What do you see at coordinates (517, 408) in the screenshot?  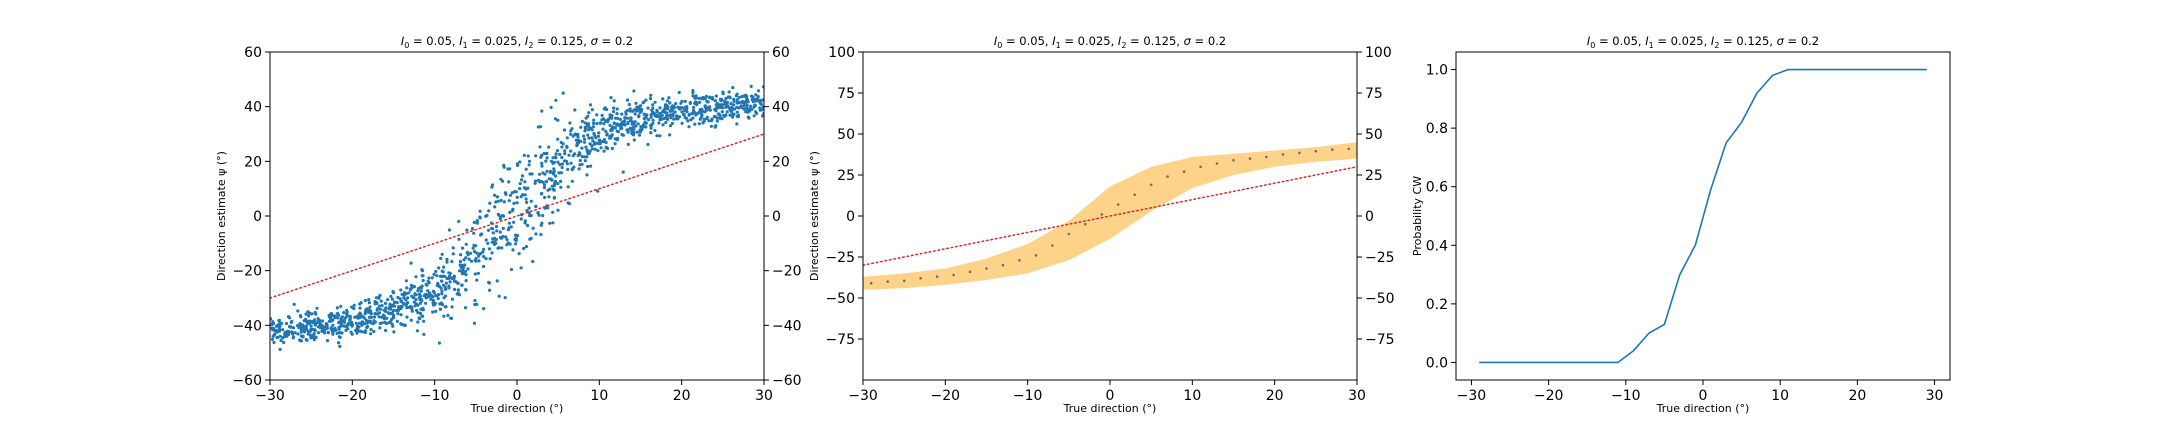 I see `panel-scatter-xlabel: True direction (°)` at bounding box center [517, 408].